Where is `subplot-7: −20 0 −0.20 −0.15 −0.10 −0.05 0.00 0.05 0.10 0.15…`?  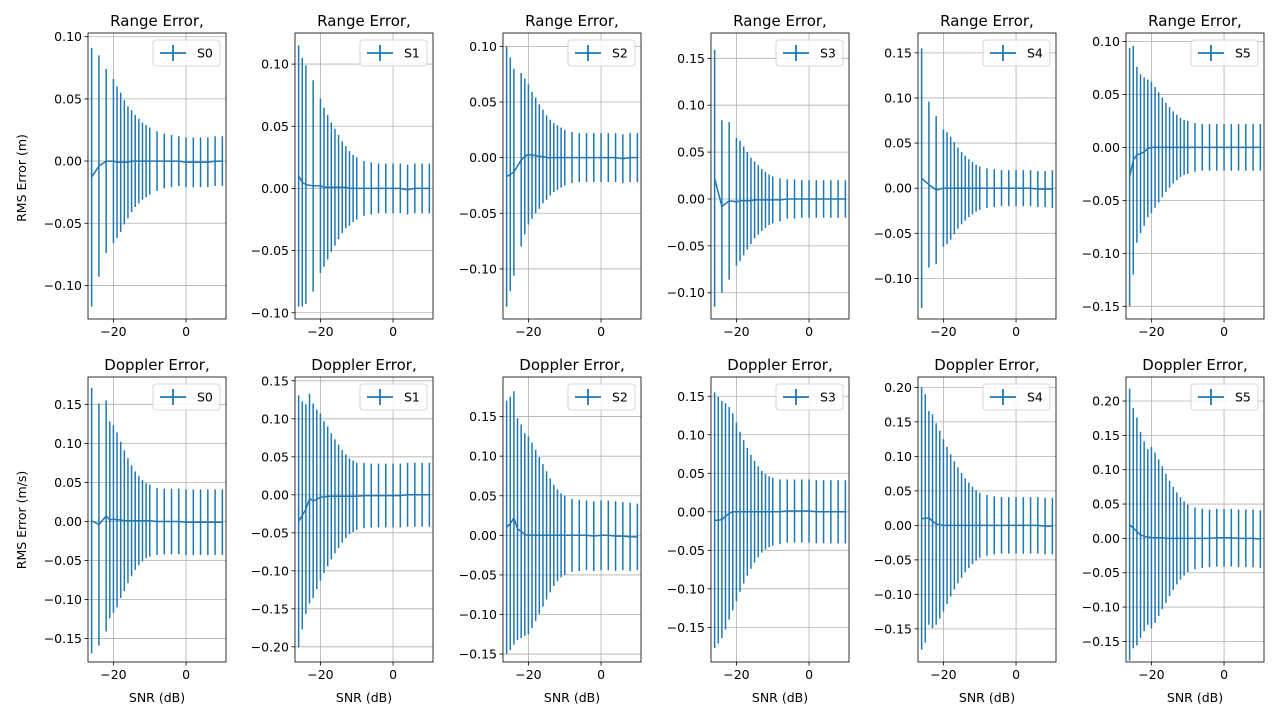 subplot-7: −20 0 −0.20 −0.15 −0.10 −0.05 0.00 0.05 0.10 0.15… is located at coordinates (342, 530).